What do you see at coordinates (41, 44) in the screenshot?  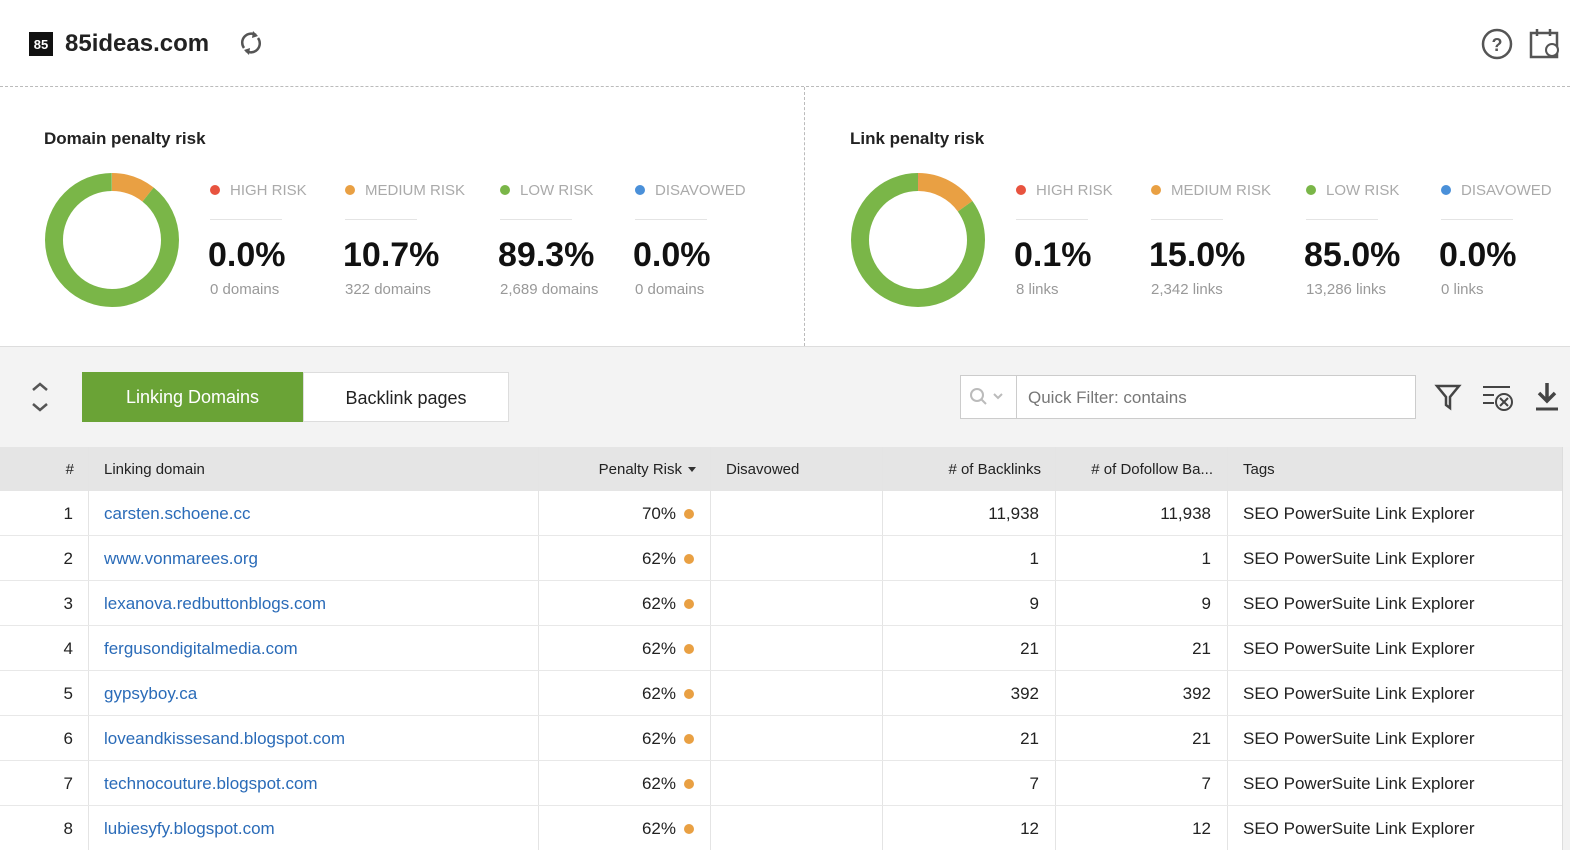 I see `site-icon: 85` at bounding box center [41, 44].